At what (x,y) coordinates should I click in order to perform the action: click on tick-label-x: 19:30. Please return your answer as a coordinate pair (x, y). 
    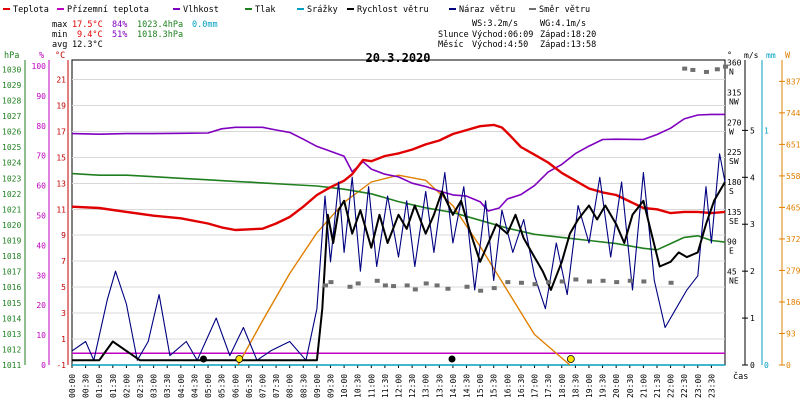
    Looking at the image, I should click on (603, 386).